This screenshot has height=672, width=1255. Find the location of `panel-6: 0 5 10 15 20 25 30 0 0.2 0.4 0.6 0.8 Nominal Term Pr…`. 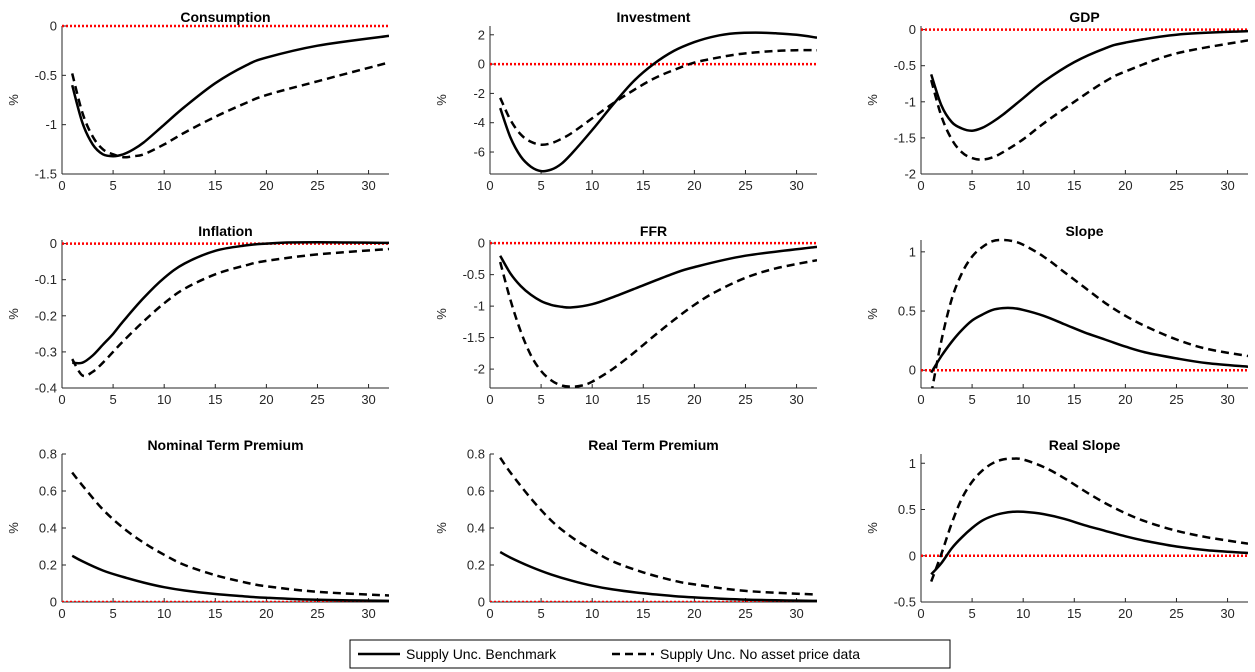

panel-6: 0 5 10 15 20 25 30 0 0.2 0.4 0.6 0.8 Nominal Term Pr… is located at coordinates (197, 529).